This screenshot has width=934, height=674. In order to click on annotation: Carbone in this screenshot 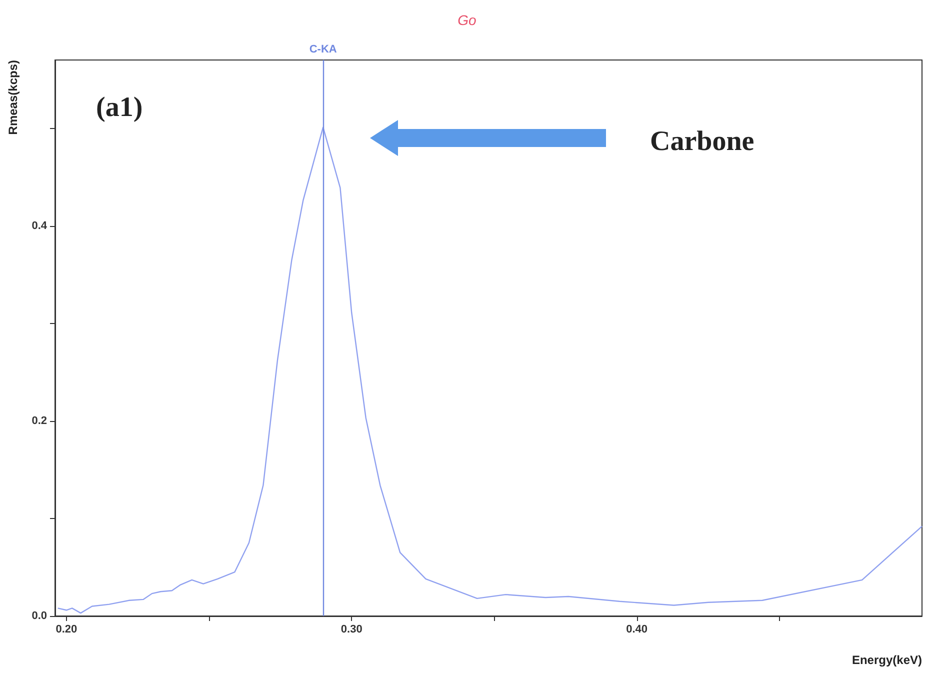, I will do `click(702, 142)`.